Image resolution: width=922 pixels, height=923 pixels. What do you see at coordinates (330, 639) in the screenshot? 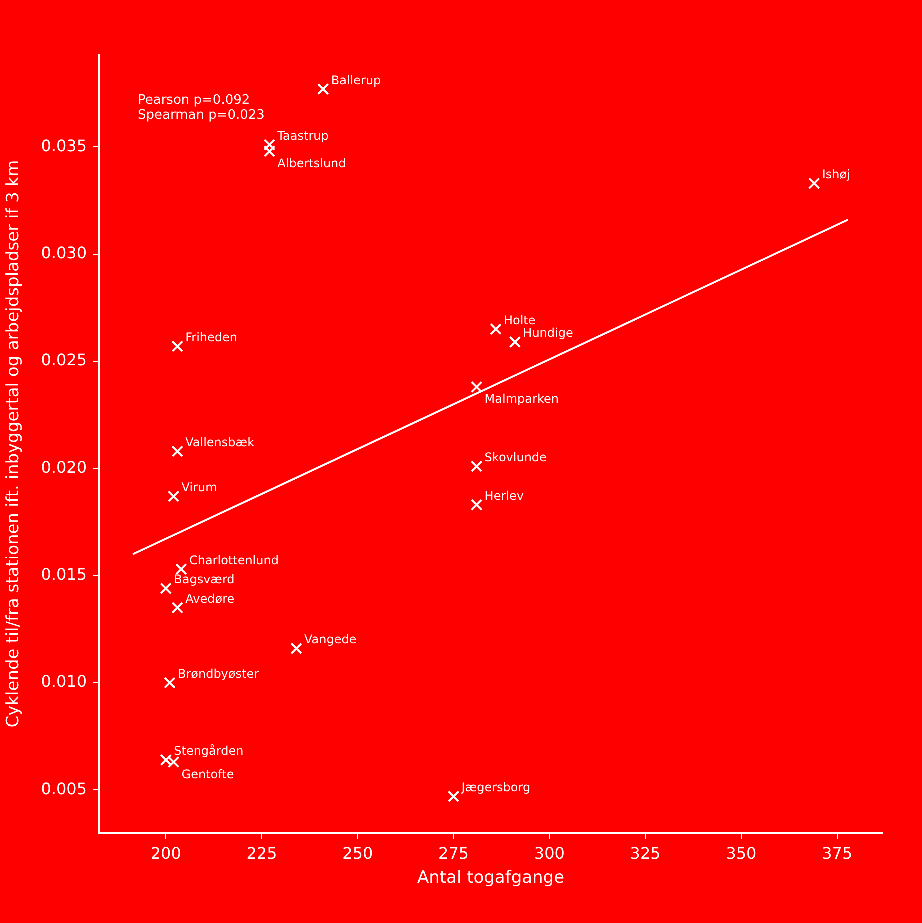
I see `annotation: Vangede` at bounding box center [330, 639].